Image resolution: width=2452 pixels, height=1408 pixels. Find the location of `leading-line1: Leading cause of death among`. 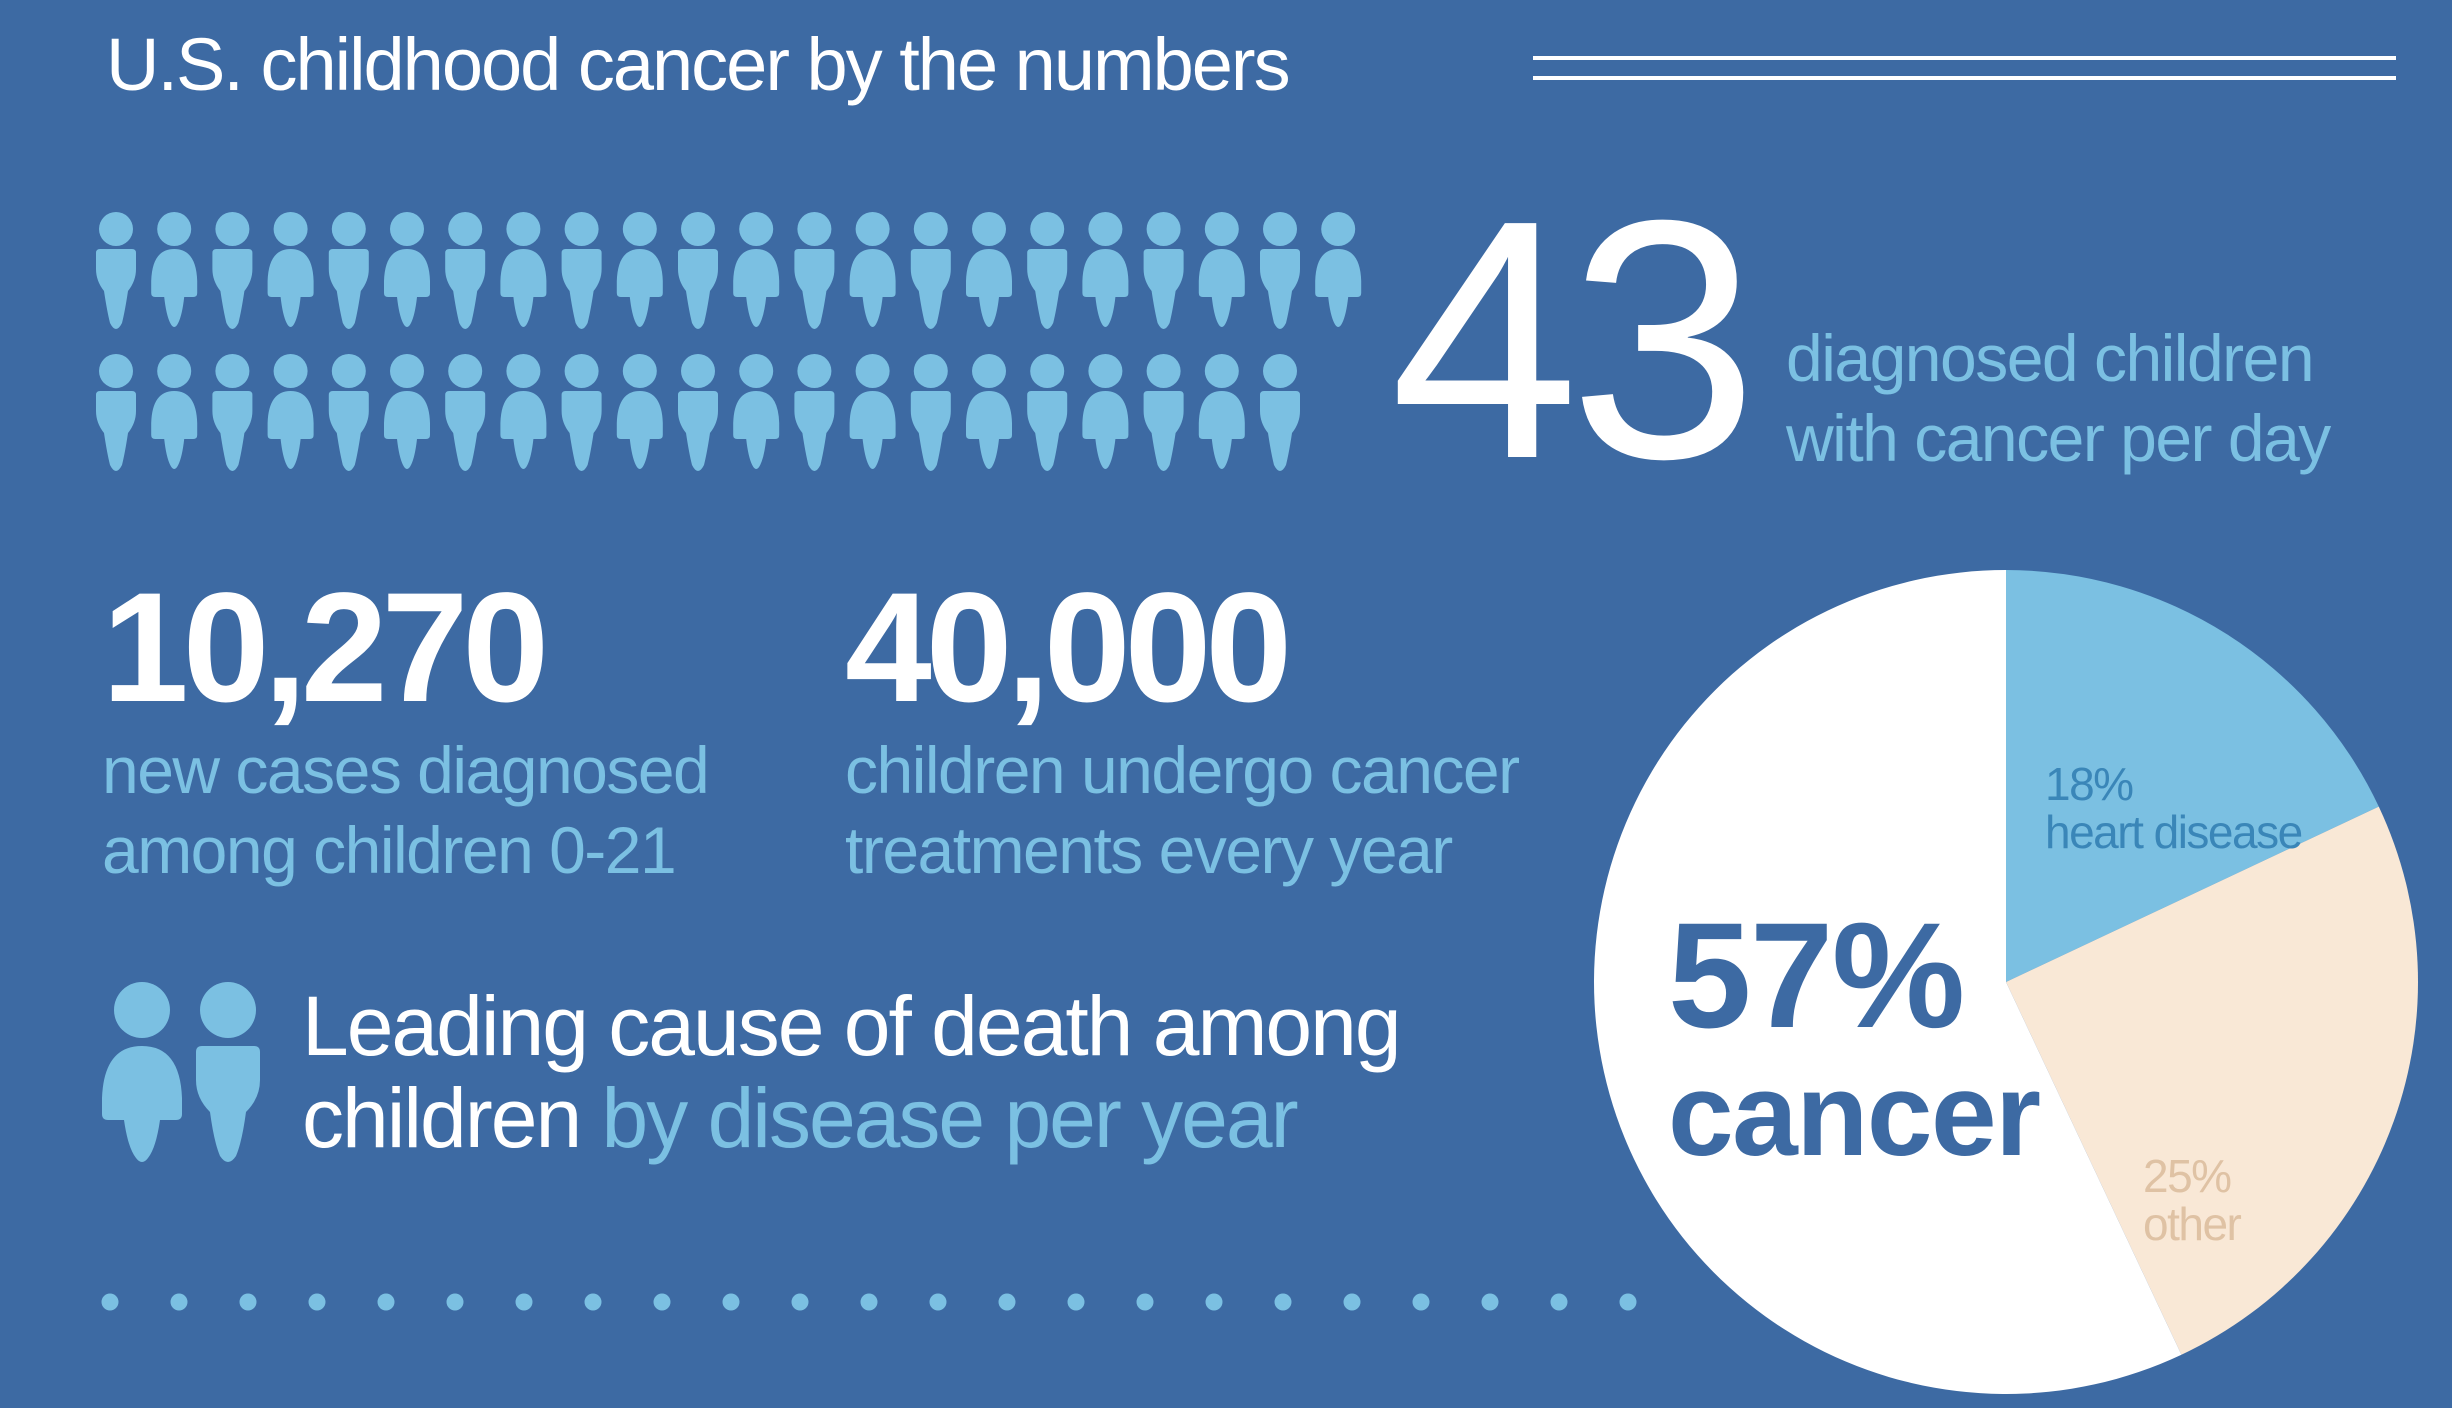

leading-line1: Leading cause of death among is located at coordinates (852, 1026).